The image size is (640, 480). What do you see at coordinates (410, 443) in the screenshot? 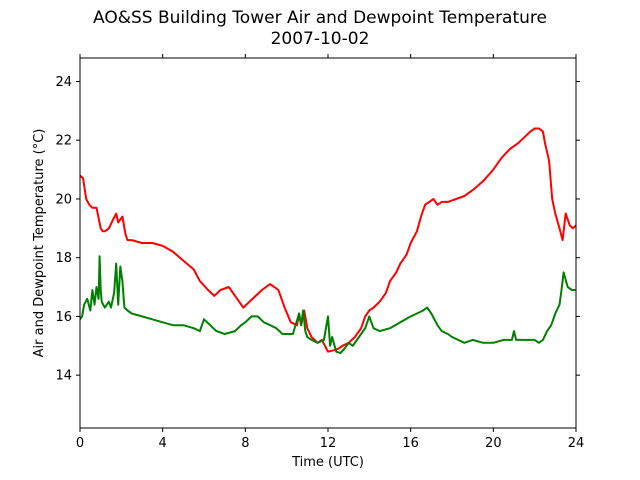
I see `x-tick-label-4: 16` at bounding box center [410, 443].